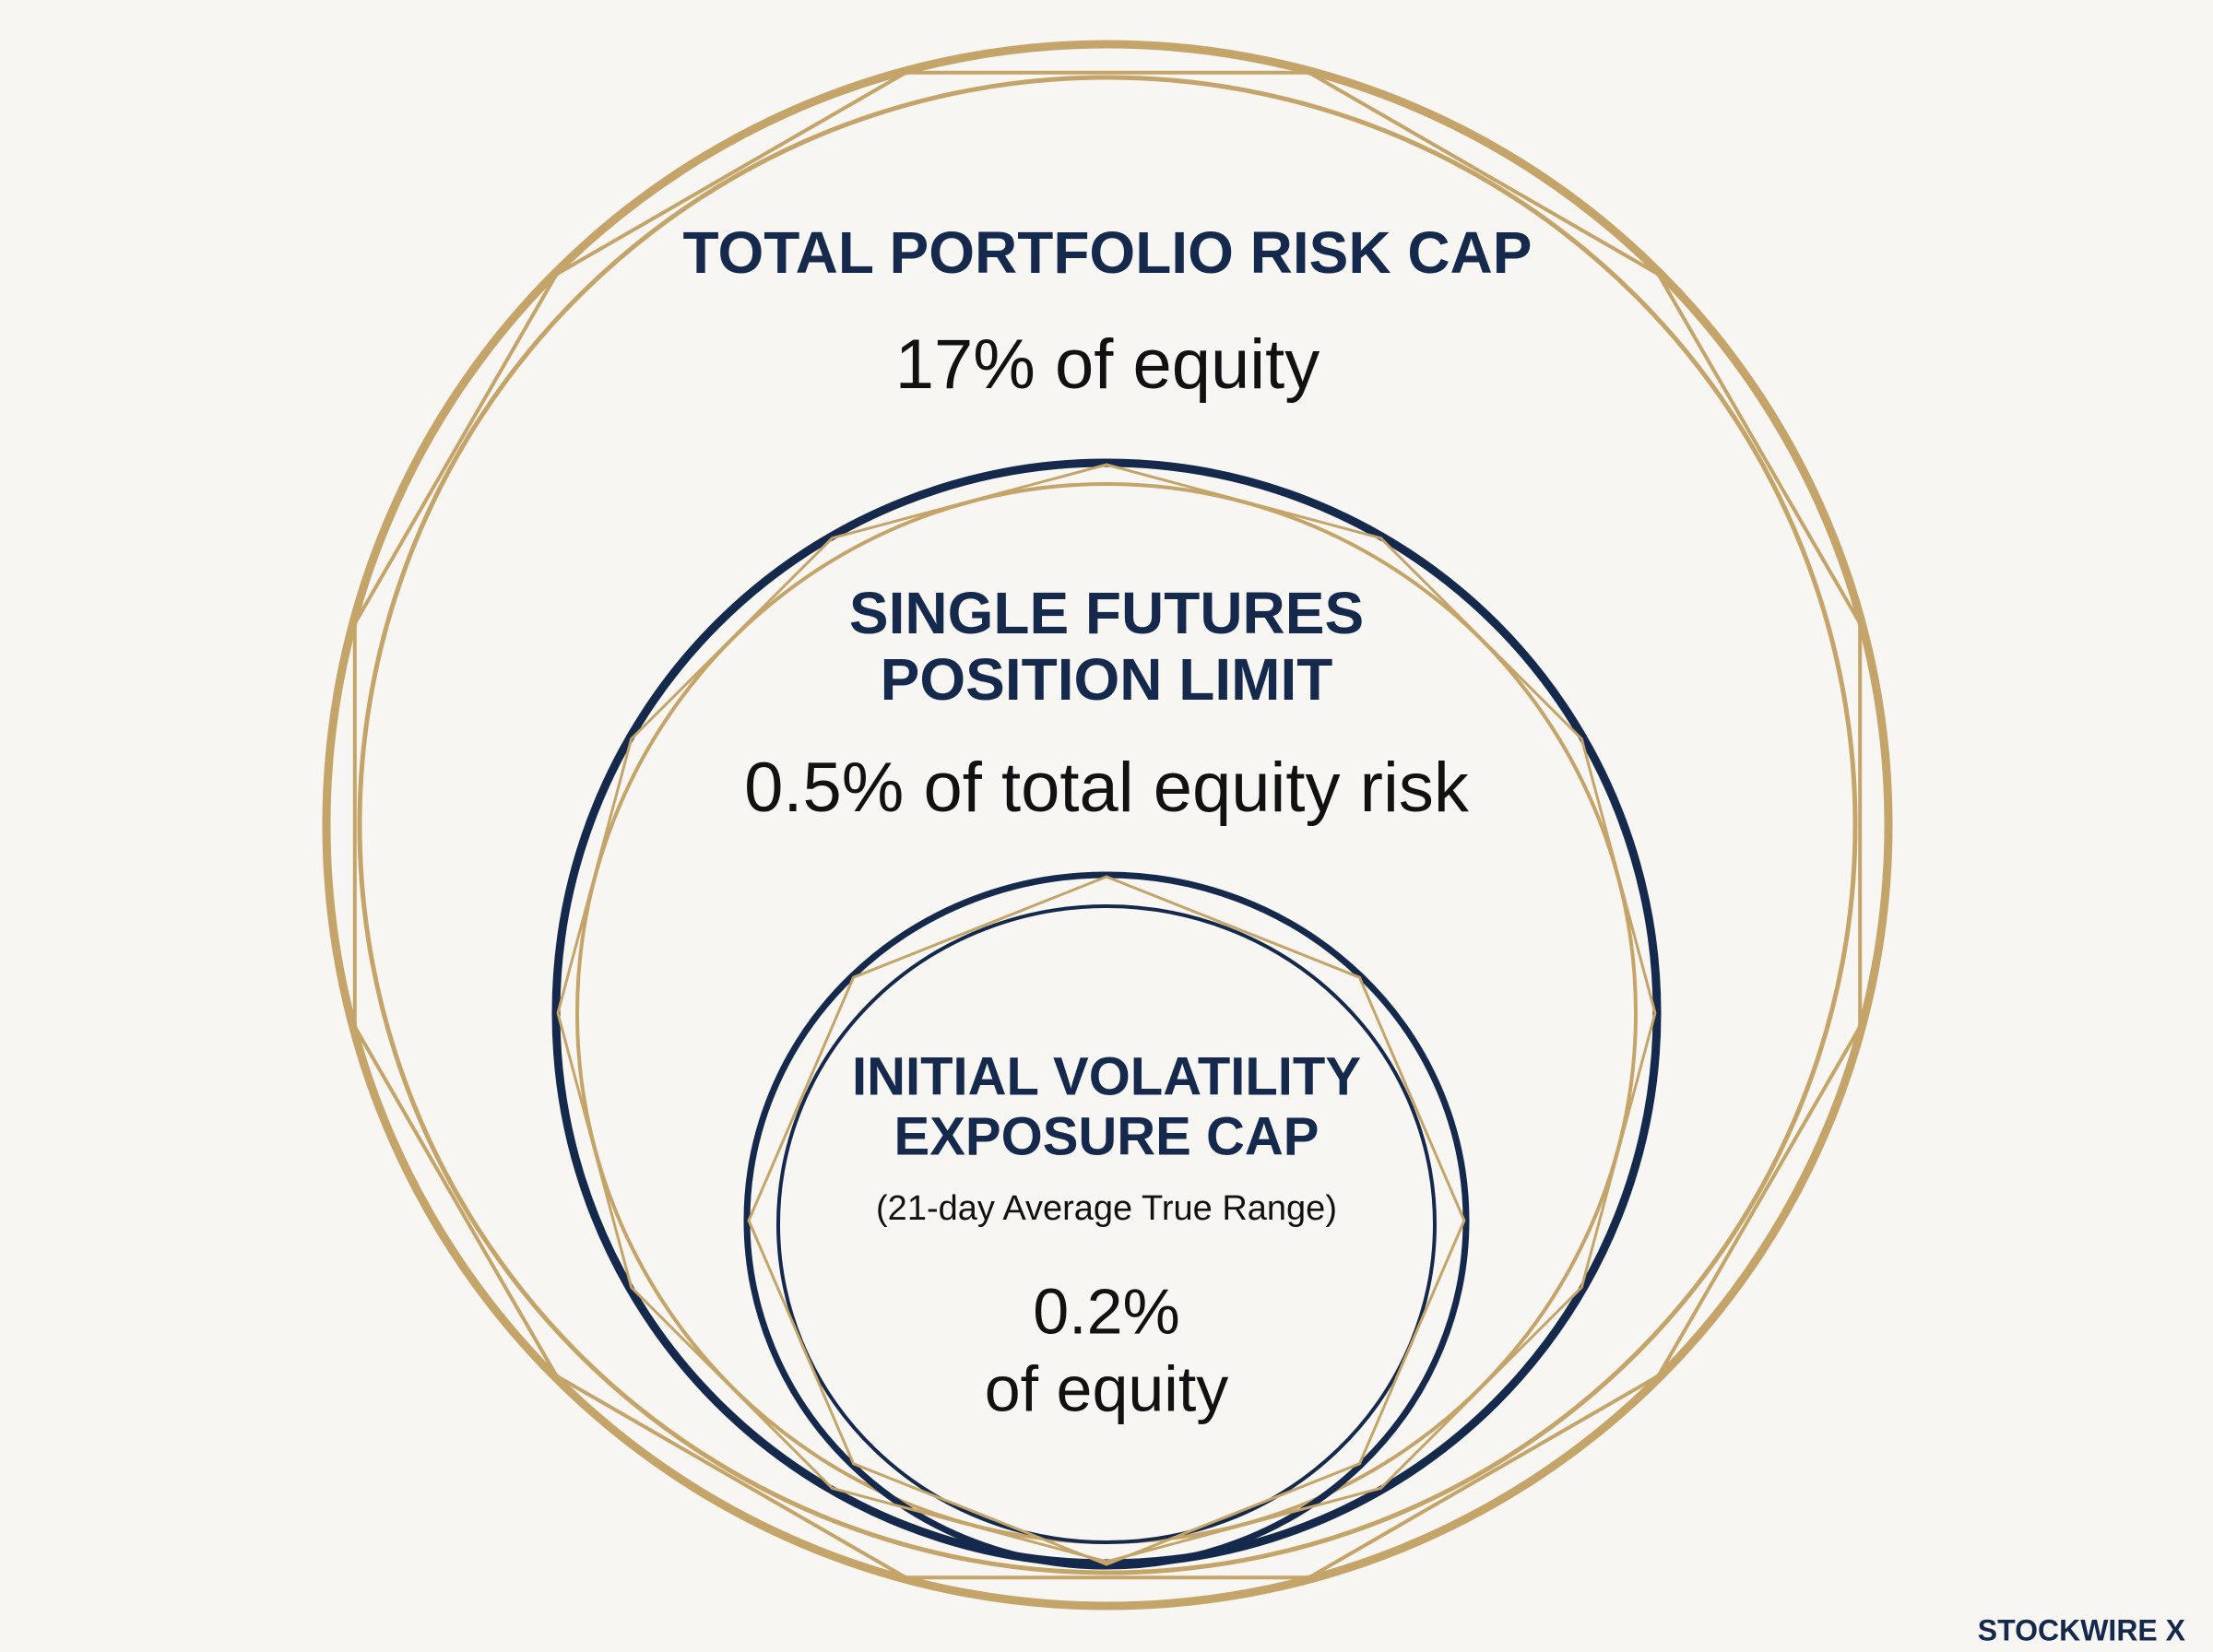 Image resolution: width=2213 pixels, height=1652 pixels. What do you see at coordinates (1107, 1136) in the screenshot?
I see `ring-title: EXPOSURE CAP` at bounding box center [1107, 1136].